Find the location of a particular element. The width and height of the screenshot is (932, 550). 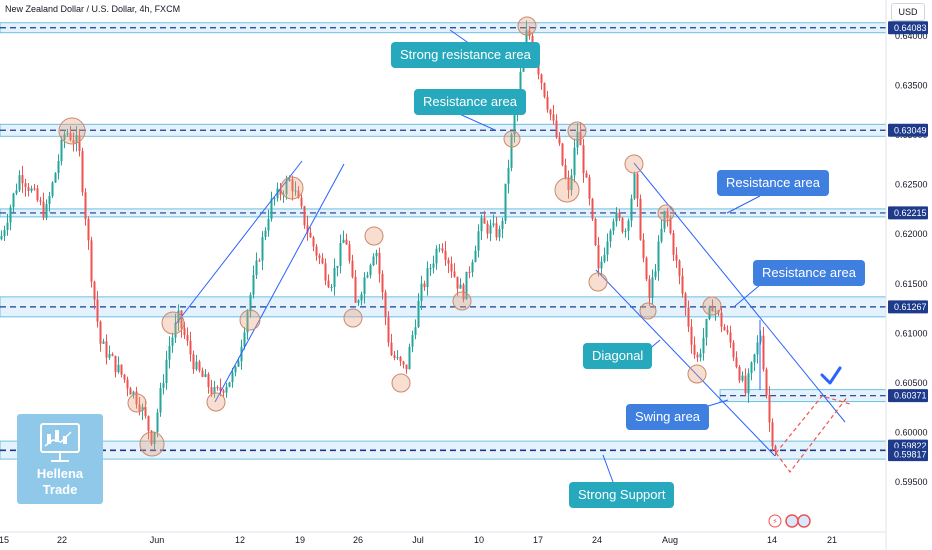

time-tick-label: 19 is located at coordinates (300, 540).